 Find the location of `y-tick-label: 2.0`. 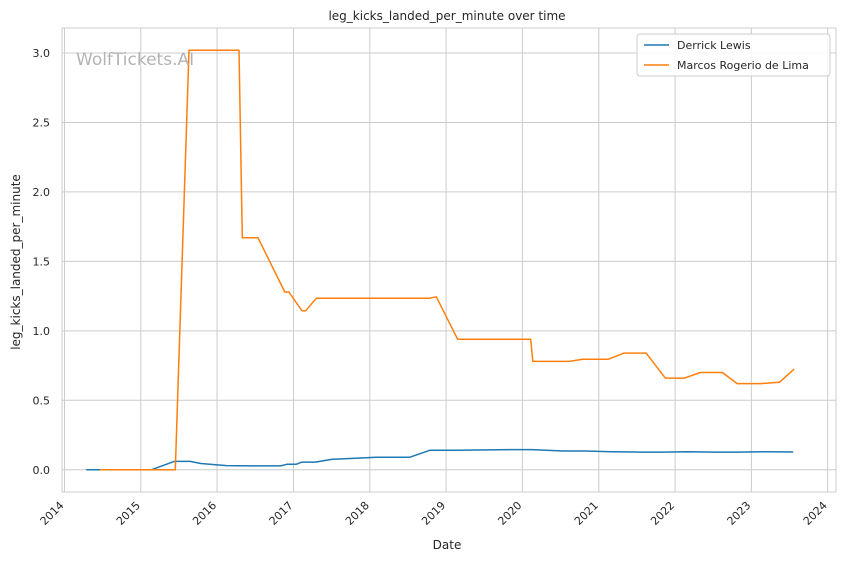

y-tick-label: 2.0 is located at coordinates (42, 192).